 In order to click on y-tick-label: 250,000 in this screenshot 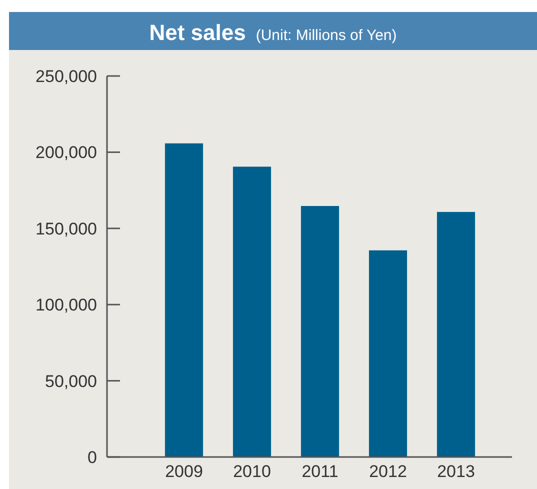, I will do `click(66, 76)`.